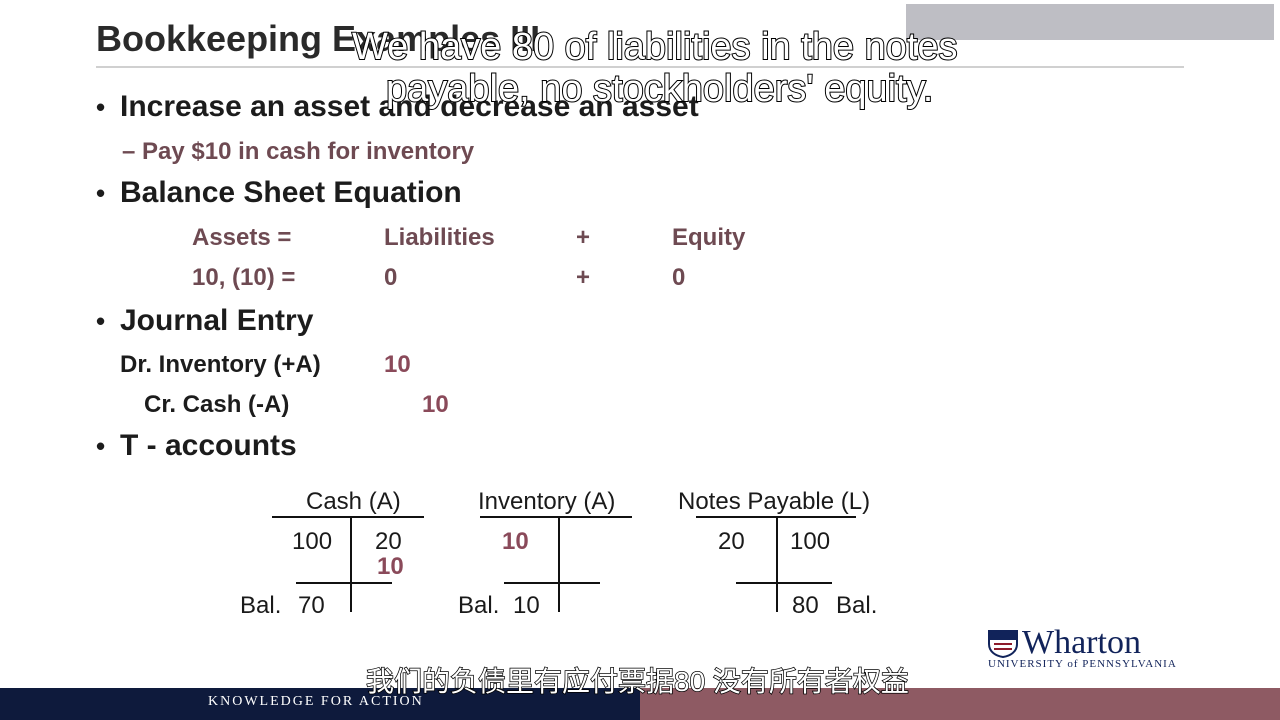  What do you see at coordinates (556, 517) in the screenshot?
I see `t-account-inventory-top-rule` at bounding box center [556, 517].